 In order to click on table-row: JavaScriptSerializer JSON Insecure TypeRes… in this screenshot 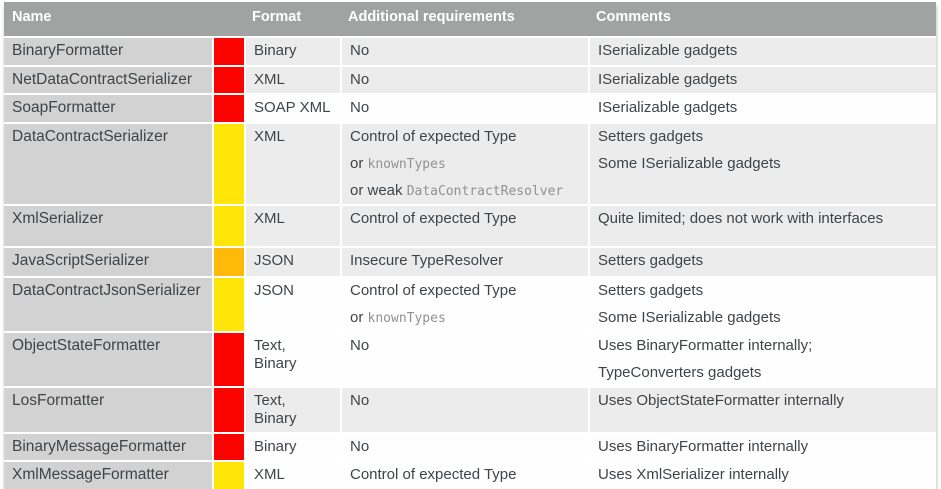, I will do `click(470, 261)`.